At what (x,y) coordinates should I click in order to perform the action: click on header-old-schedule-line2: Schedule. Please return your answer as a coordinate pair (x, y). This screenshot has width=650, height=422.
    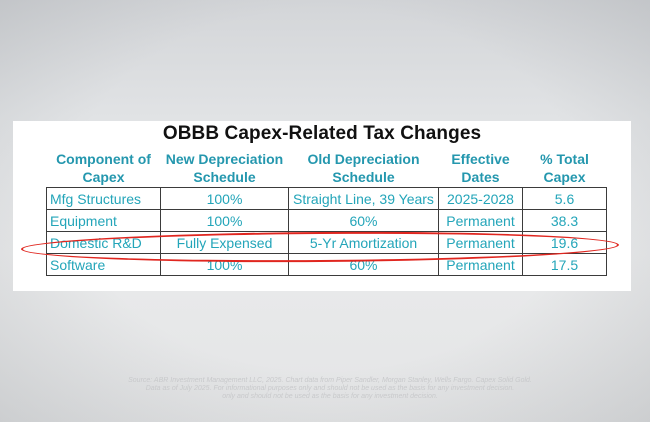
    Looking at the image, I should click on (363, 177).